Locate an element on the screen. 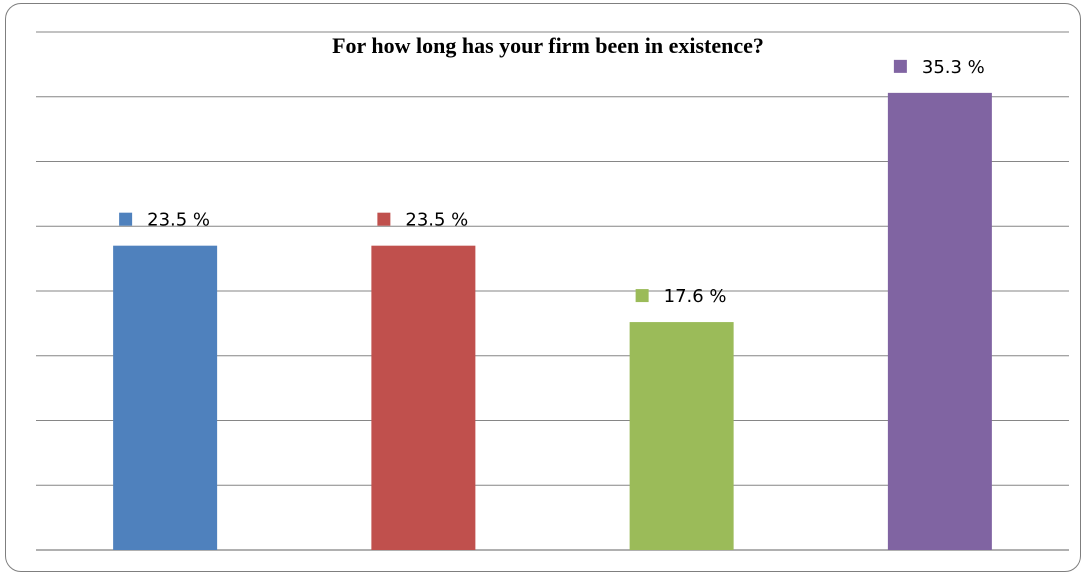  data-label: 35.3 % is located at coordinates (953, 67).